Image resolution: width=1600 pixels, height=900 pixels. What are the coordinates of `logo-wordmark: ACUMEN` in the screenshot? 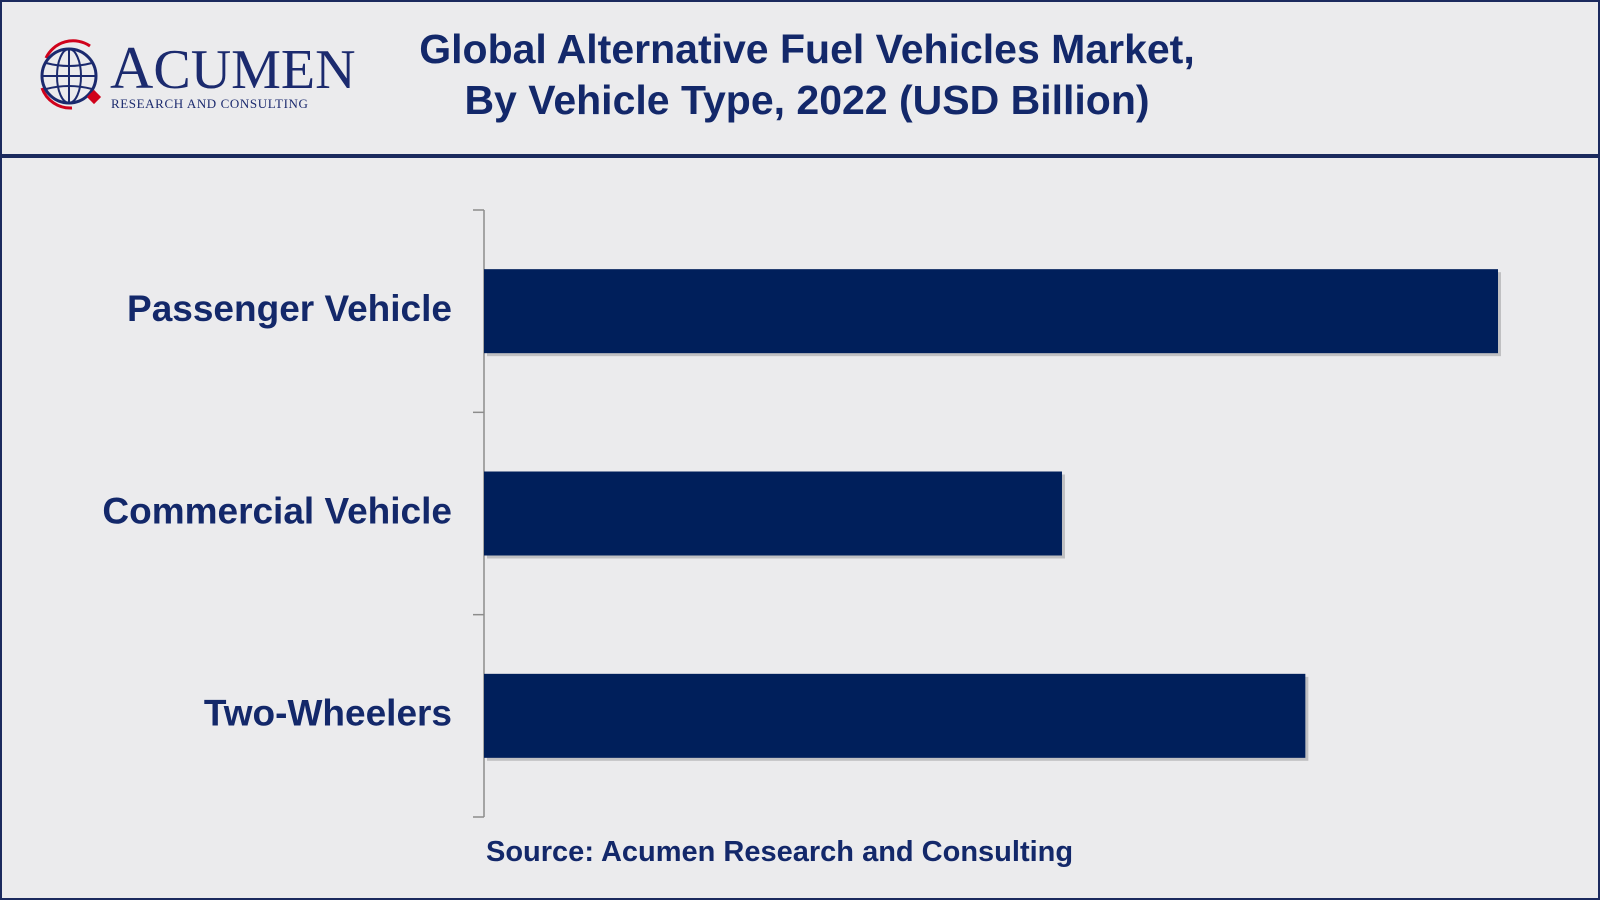 It's located at (233, 68).